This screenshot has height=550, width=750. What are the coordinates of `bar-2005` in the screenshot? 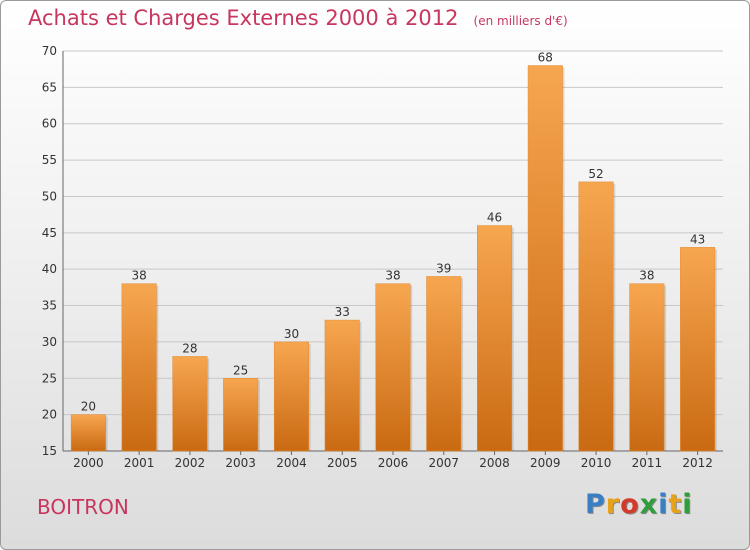 It's located at (342, 385).